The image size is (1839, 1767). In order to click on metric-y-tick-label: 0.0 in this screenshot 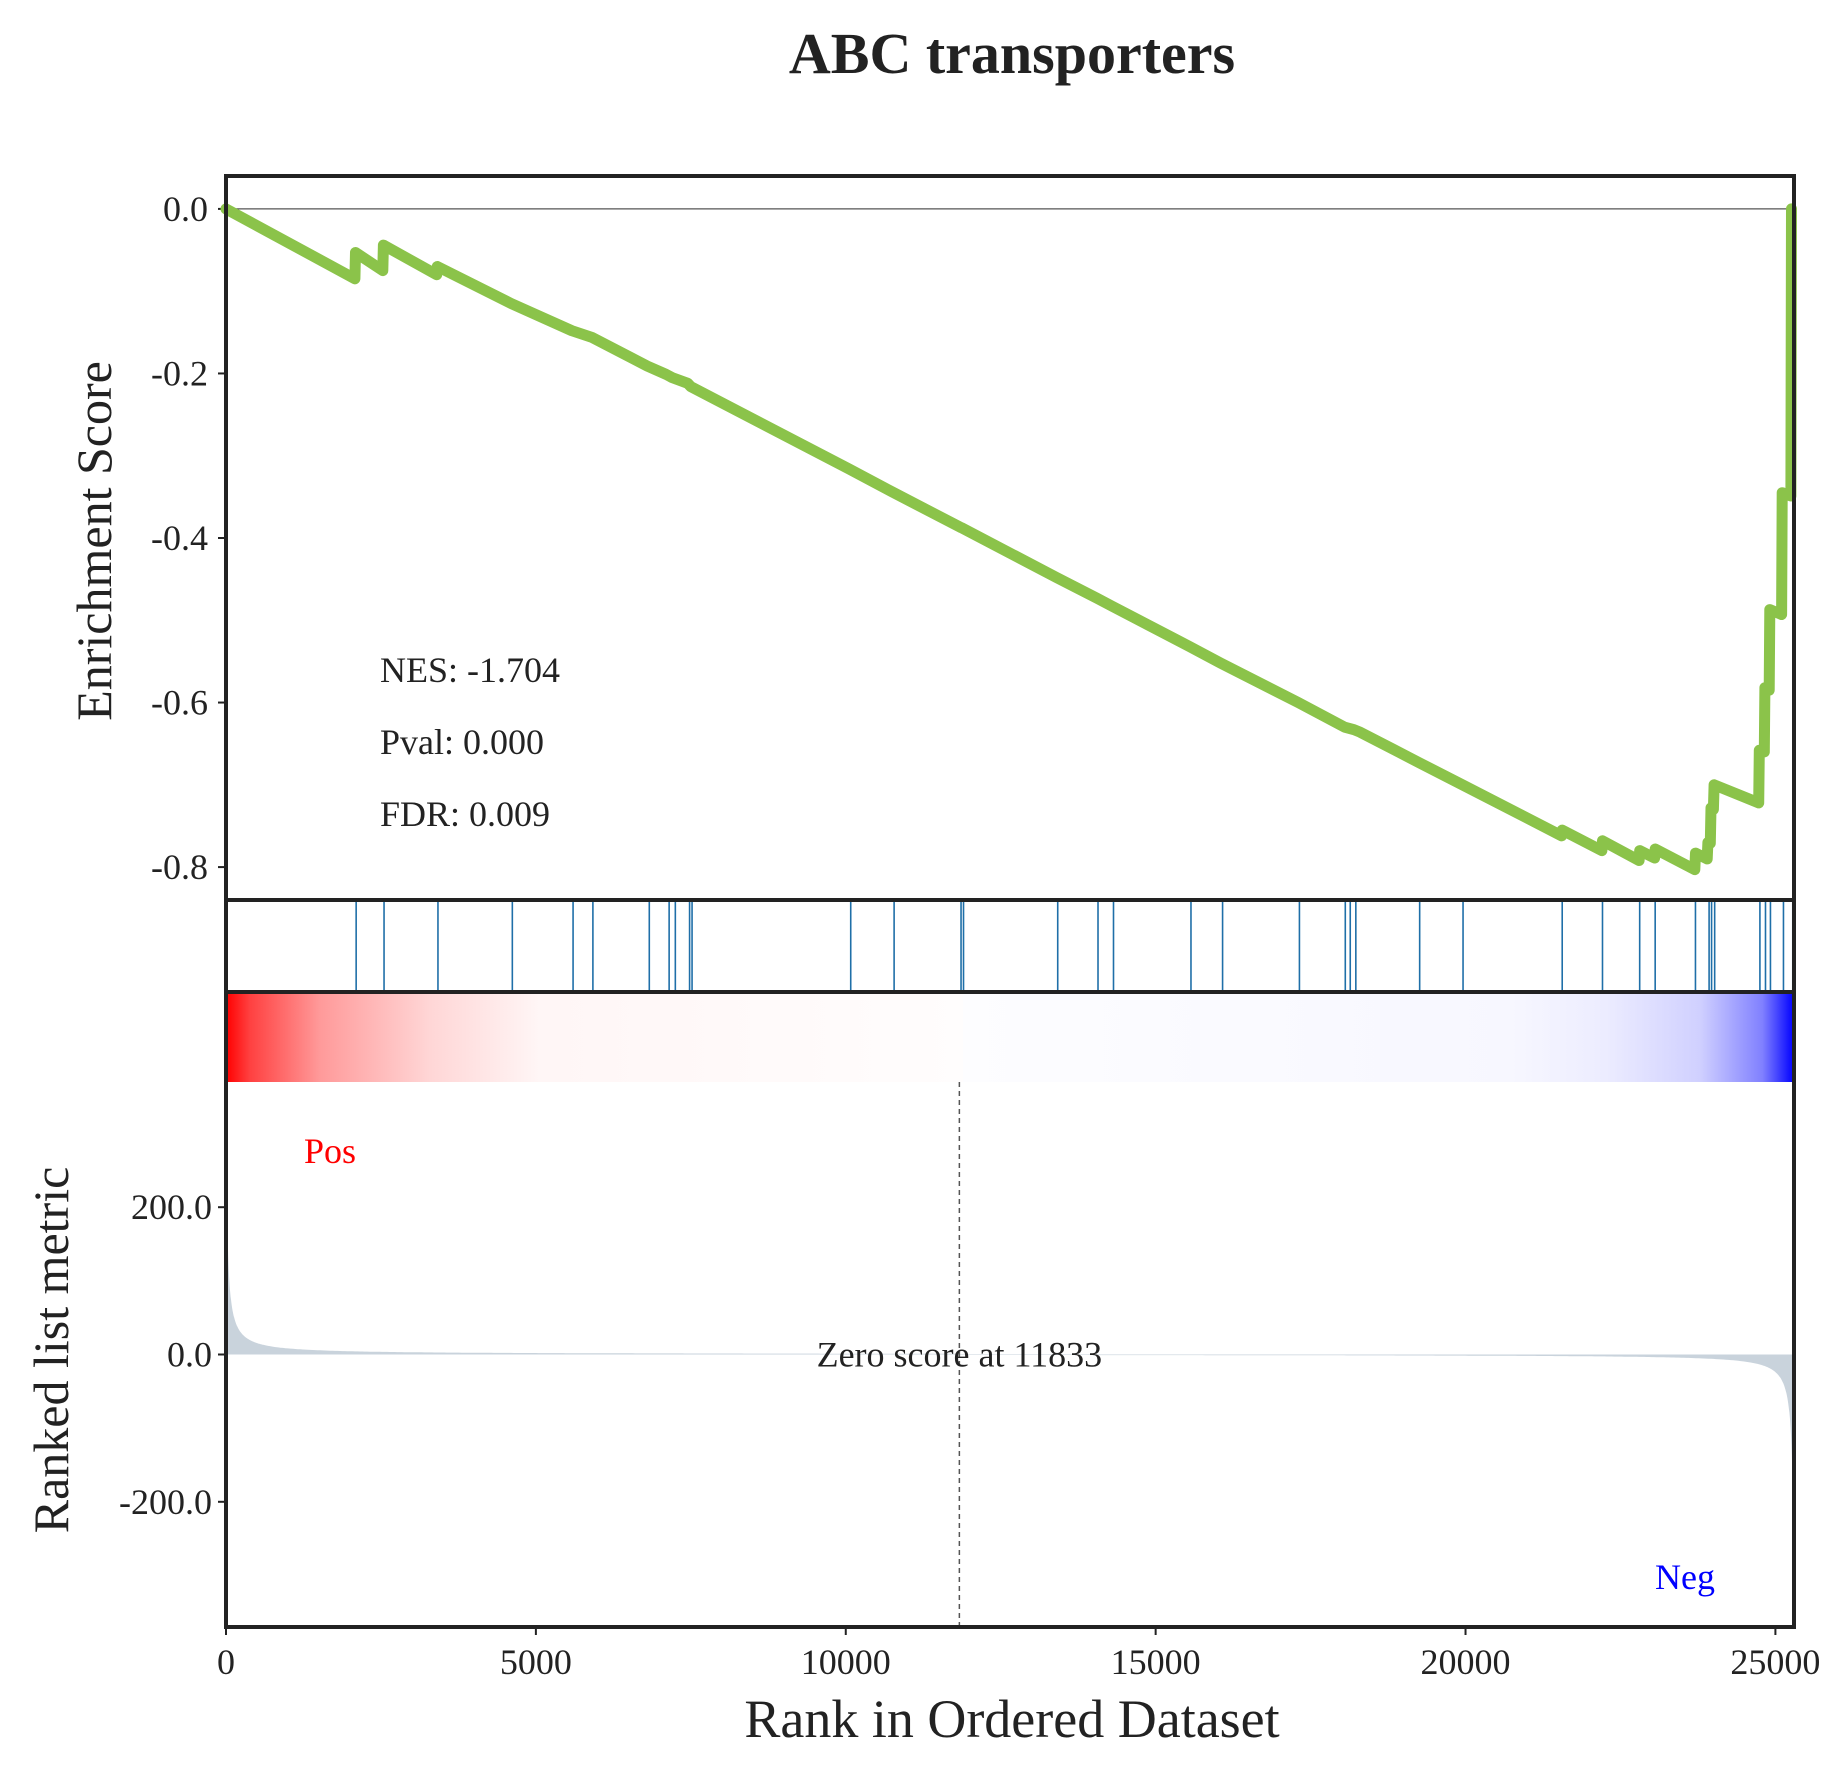, I will do `click(189, 1355)`.